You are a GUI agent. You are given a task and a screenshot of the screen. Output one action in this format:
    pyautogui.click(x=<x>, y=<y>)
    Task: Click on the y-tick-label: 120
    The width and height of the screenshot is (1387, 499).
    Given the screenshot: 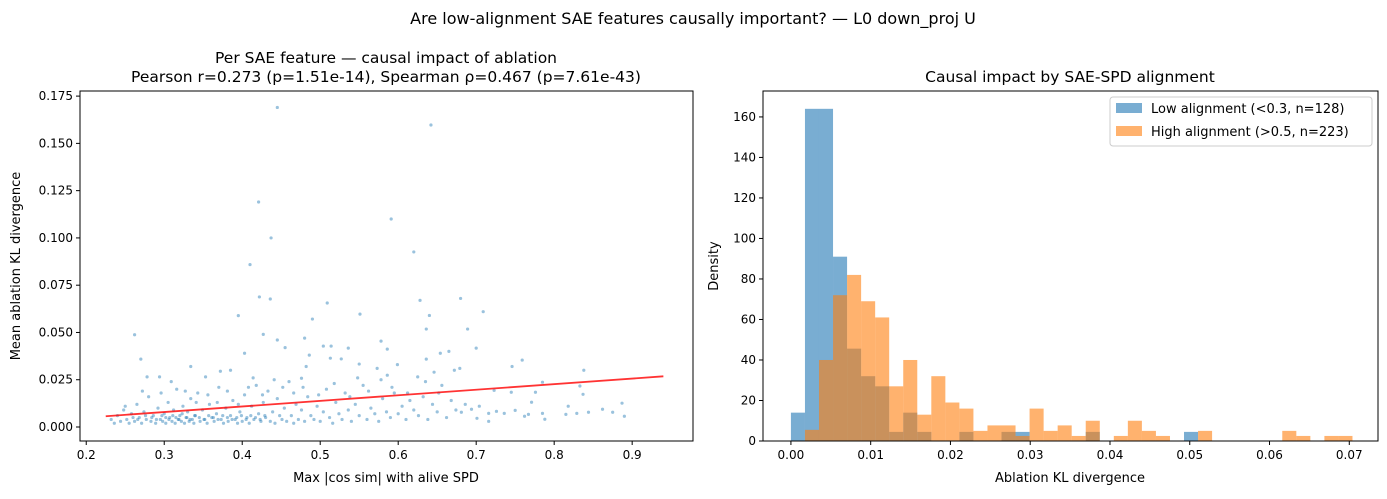 What is the action you would take?
    pyautogui.click(x=744, y=198)
    